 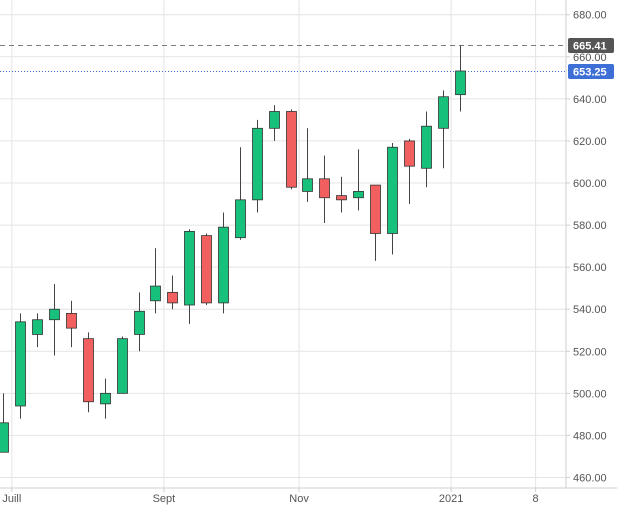 I want to click on y-tick-label: 600.00, so click(x=590, y=184).